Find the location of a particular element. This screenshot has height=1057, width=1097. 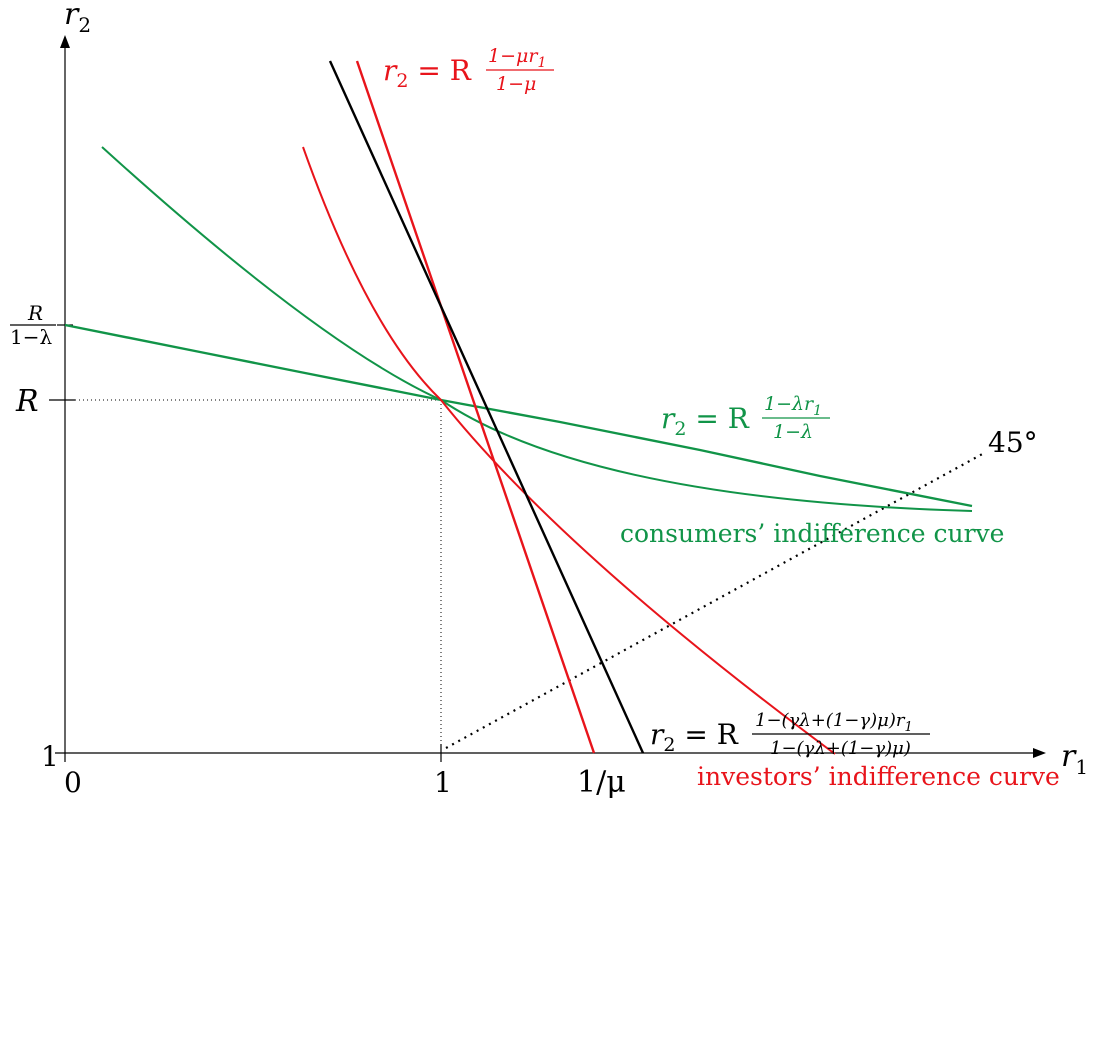

x-tick-label-one-over-mu: 1/μ is located at coordinates (601, 782).